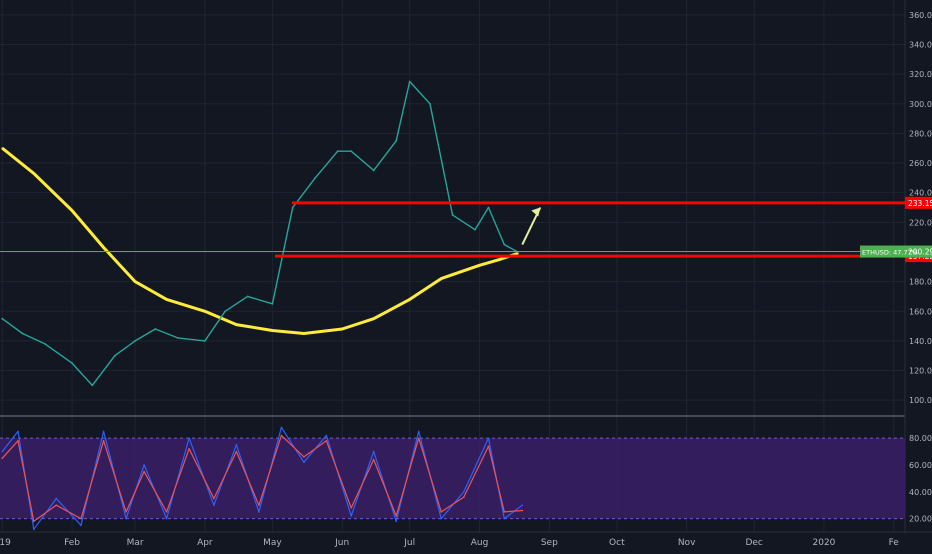  I want to click on symbol-label: ETHUSD: 47.77%, so click(890, 253).